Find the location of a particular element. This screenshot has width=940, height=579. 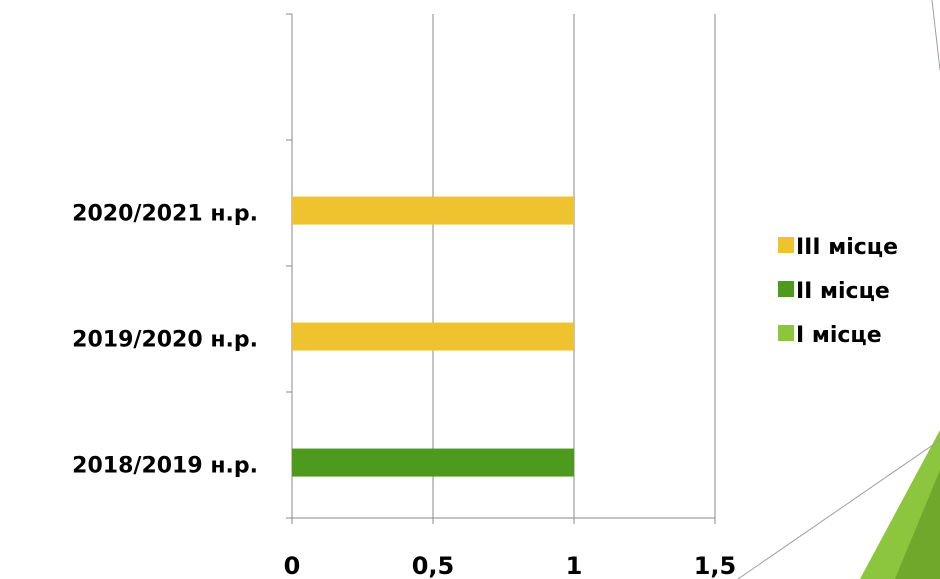

category-label: 2020/2021 н.р. is located at coordinates (165, 214).